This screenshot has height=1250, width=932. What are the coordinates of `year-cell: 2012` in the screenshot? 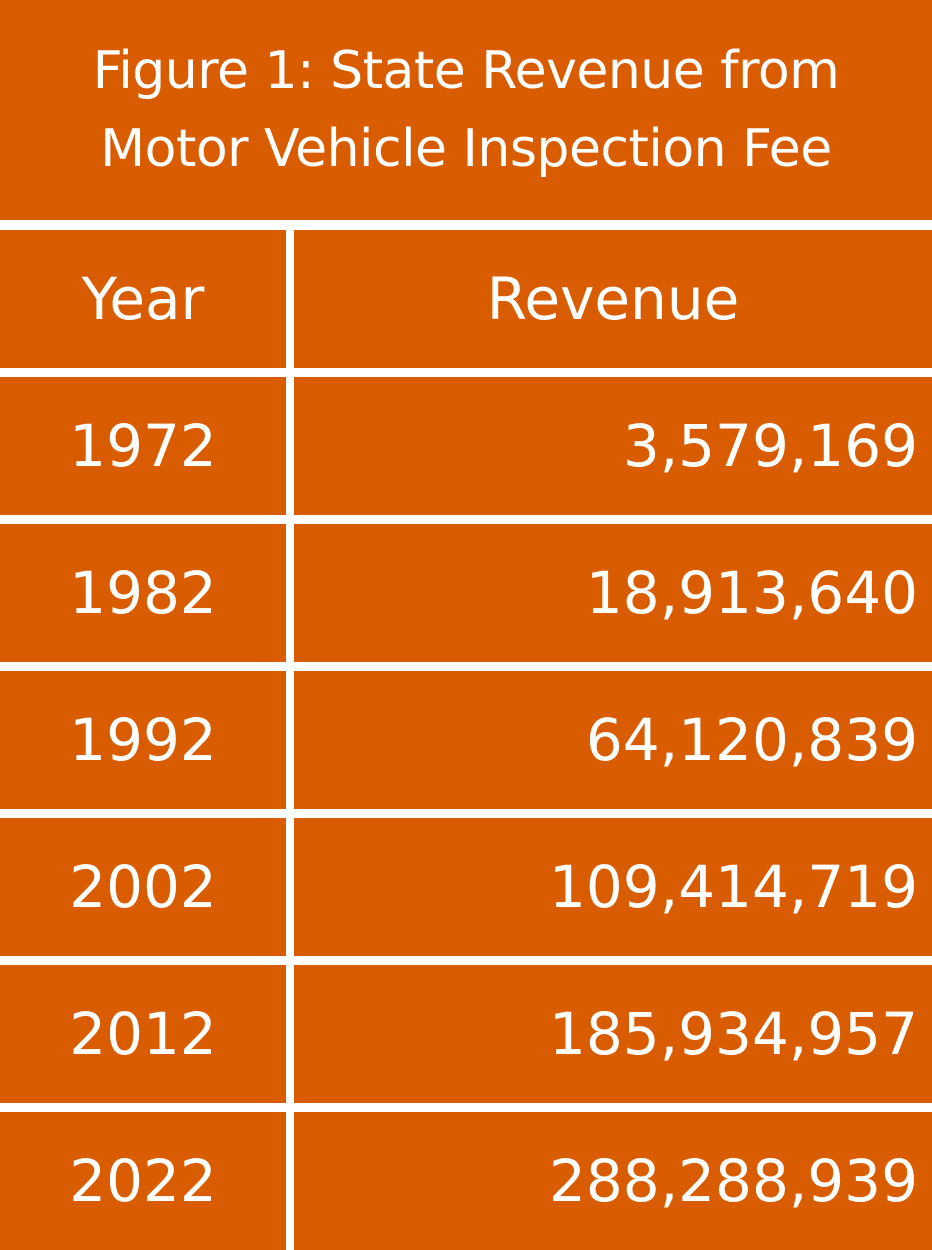 It's located at (143, 1034).